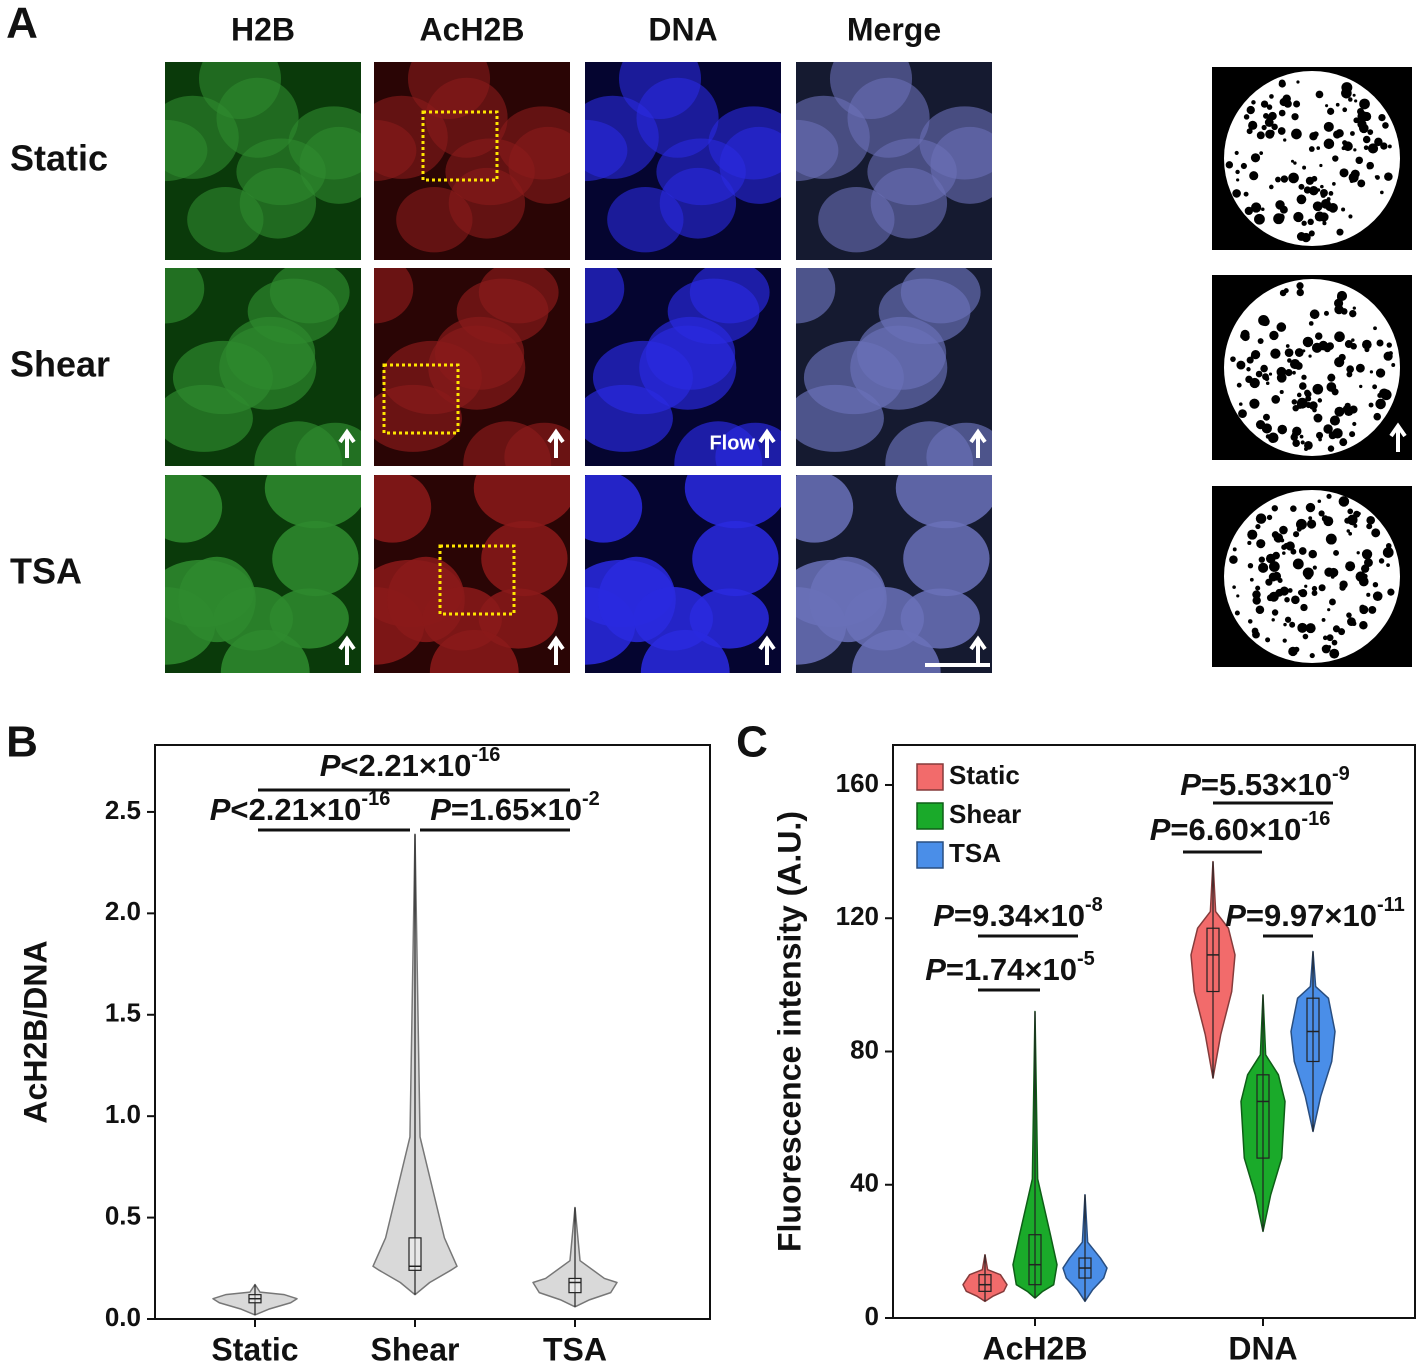 The height and width of the screenshot is (1369, 1418). I want to click on p-symbol: P, so click(220, 809).